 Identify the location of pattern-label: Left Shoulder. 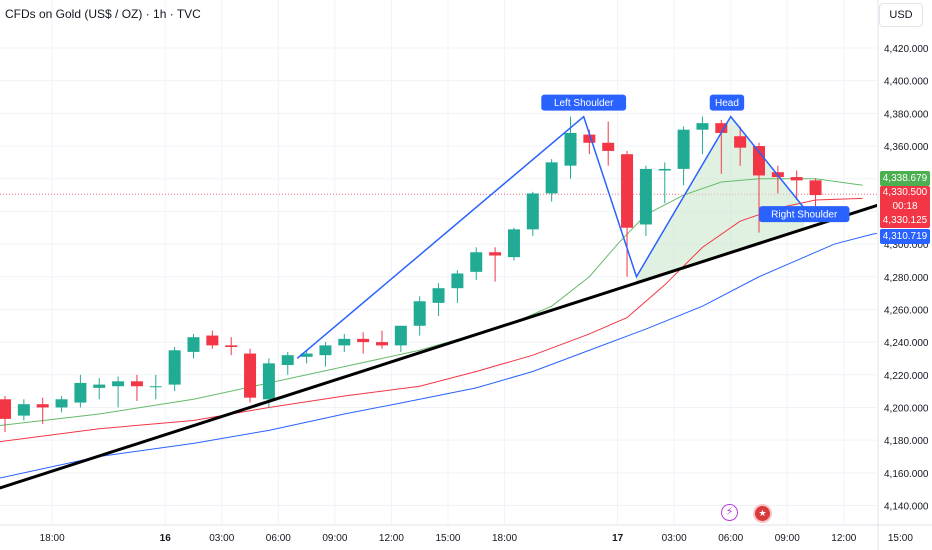
(584, 102).